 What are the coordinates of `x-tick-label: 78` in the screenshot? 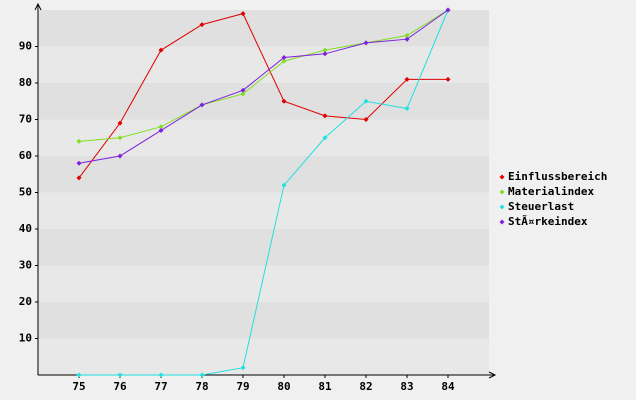 It's located at (201, 386).